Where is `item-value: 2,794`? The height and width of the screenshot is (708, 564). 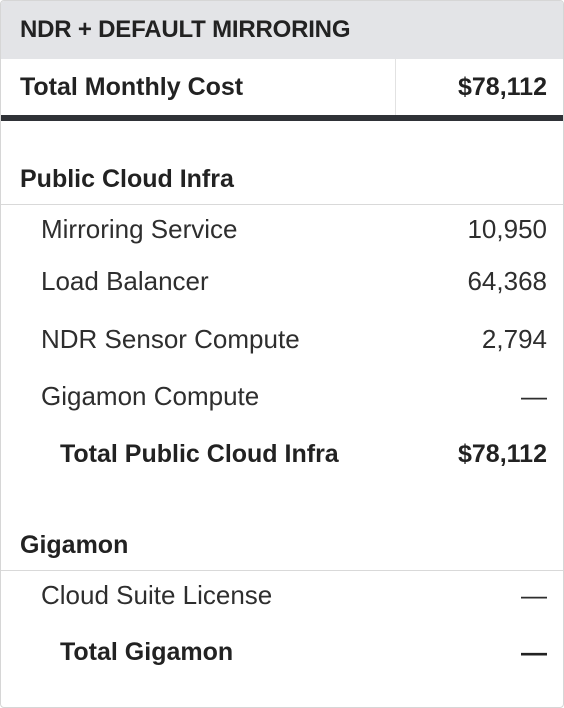 item-value: 2,794 is located at coordinates (514, 338).